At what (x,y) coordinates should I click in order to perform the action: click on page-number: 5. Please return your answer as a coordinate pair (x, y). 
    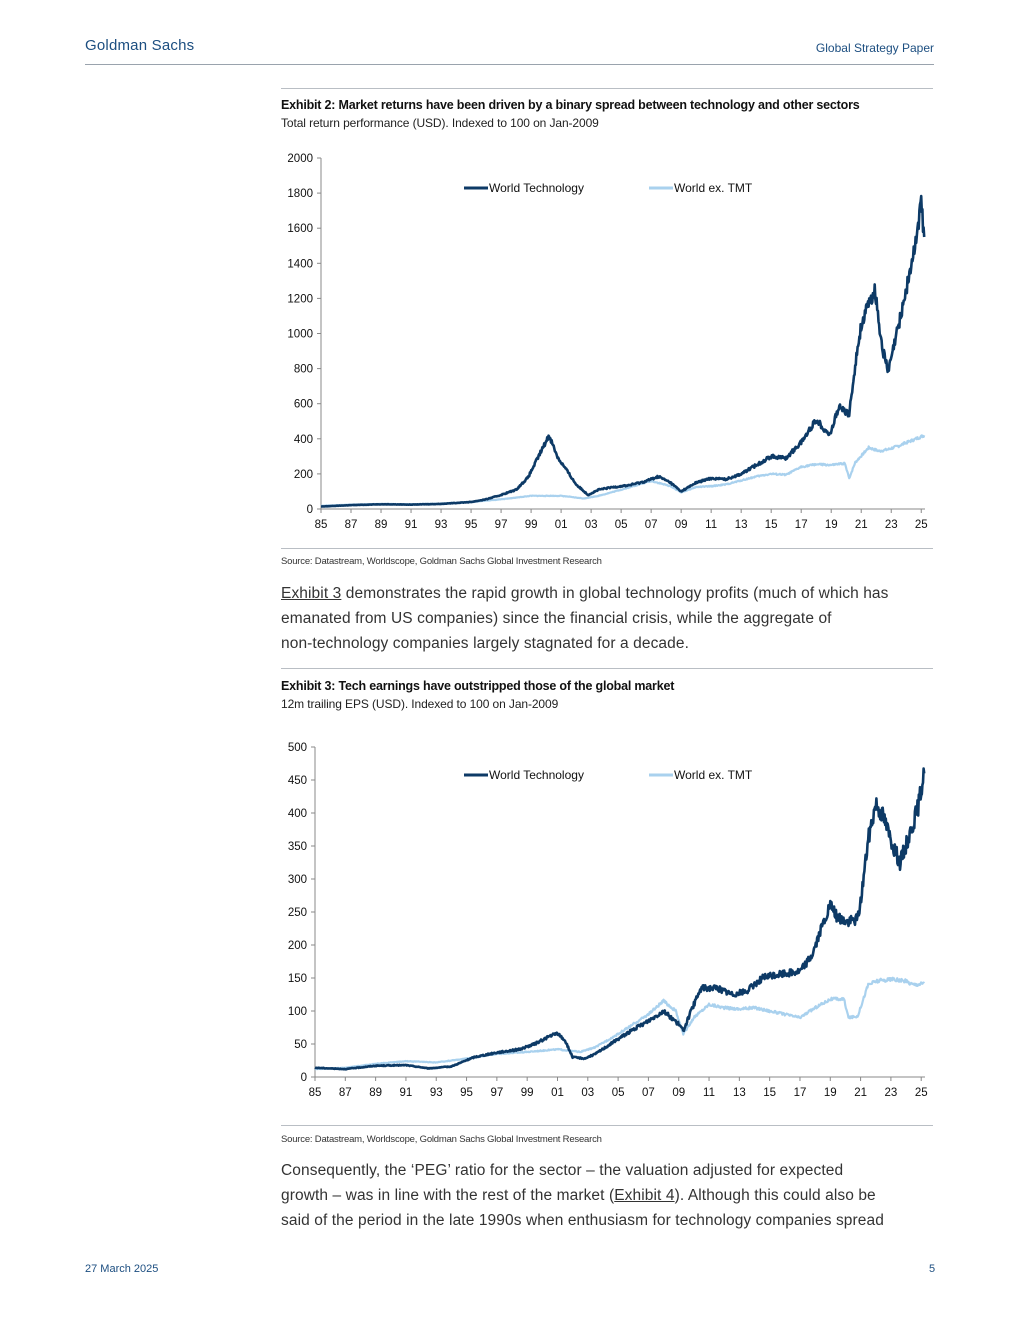
    Looking at the image, I should click on (932, 1269).